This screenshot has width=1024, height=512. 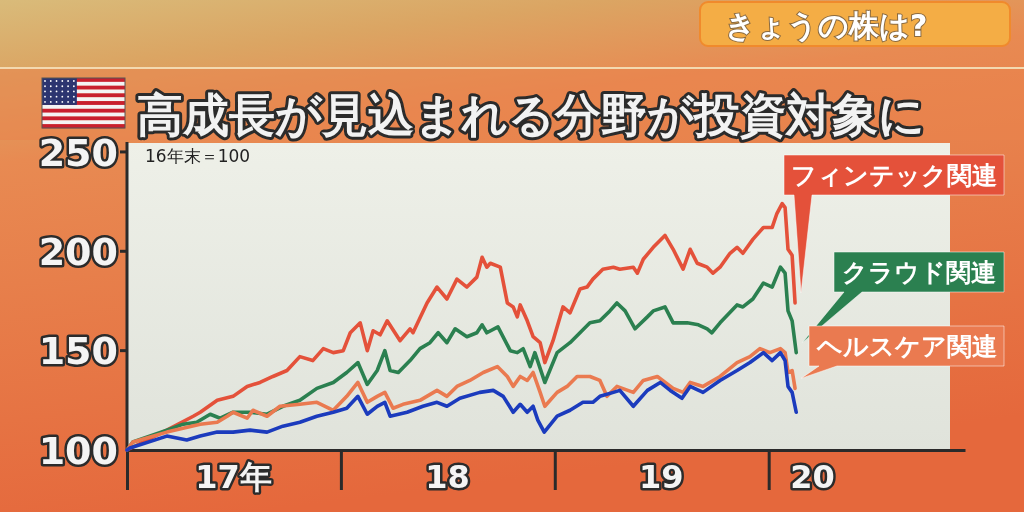 I want to click on y-tick-label: 250, so click(x=78, y=152).